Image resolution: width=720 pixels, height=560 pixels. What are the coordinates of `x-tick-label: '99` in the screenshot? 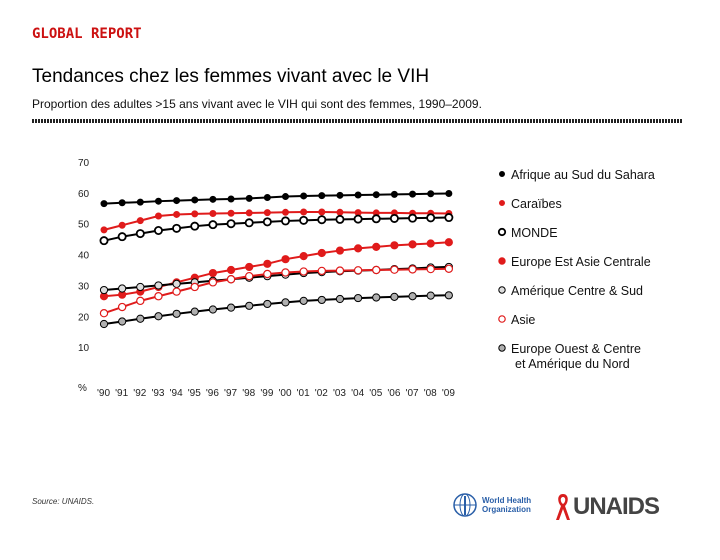 It's located at (266, 393).